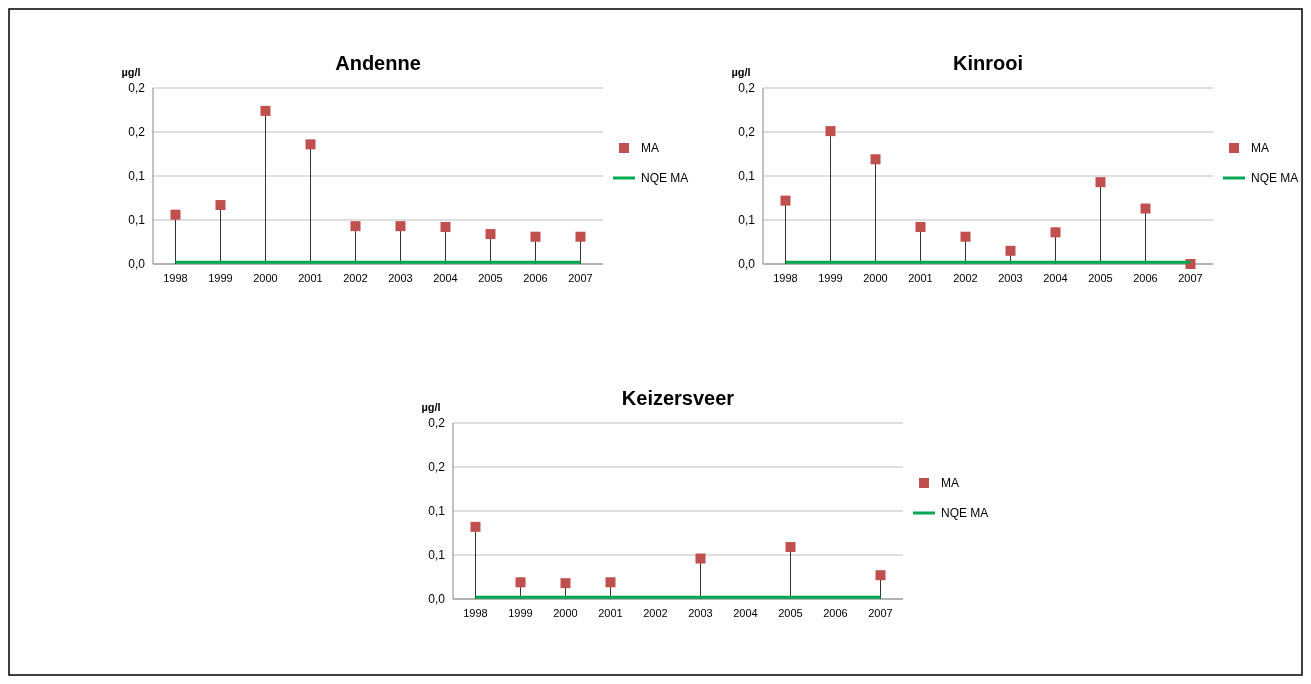 Image resolution: width=1311 pixels, height=684 pixels. What do you see at coordinates (988, 63) in the screenshot?
I see `chart-title: Kinrooi` at bounding box center [988, 63].